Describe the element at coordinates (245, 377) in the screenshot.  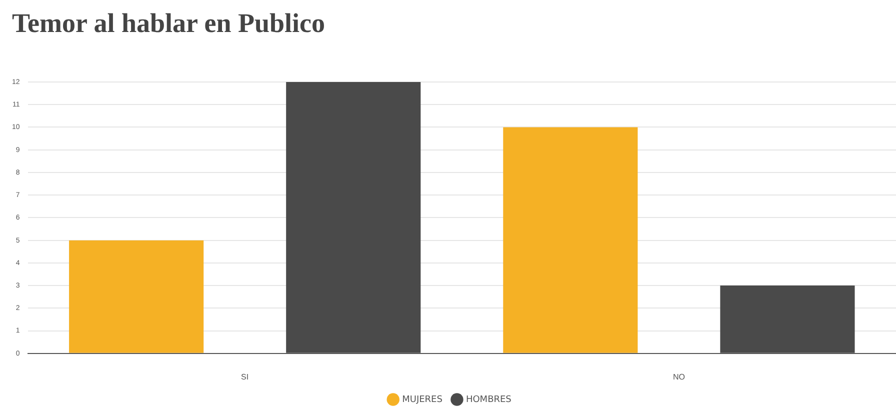
I see `x-tick-label: SI` at that location.